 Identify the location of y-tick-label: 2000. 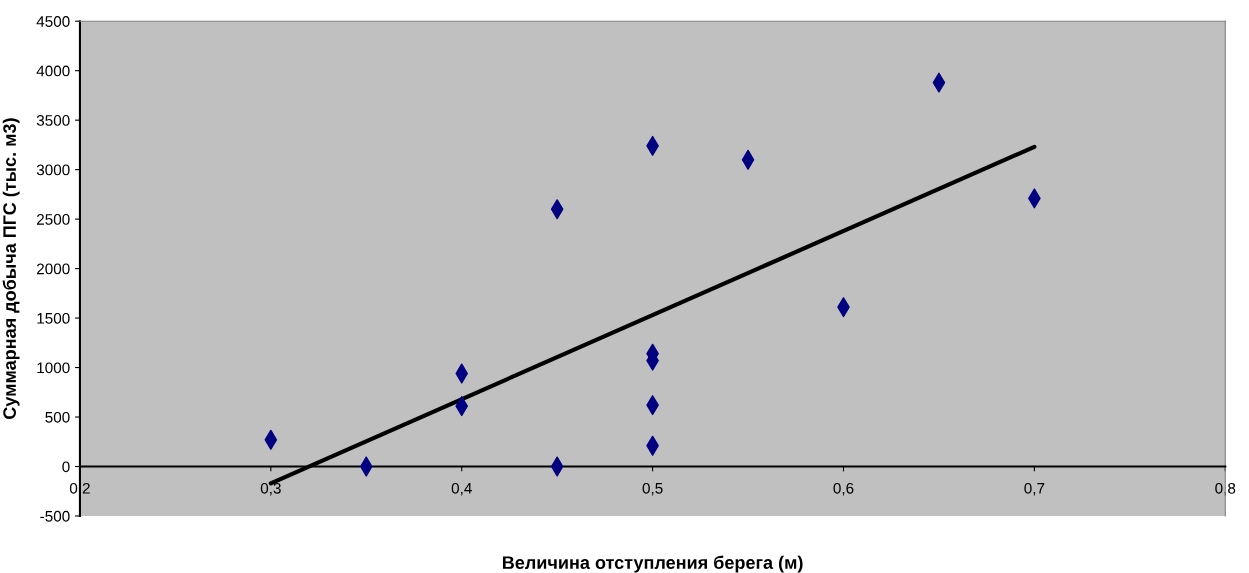
(53, 269).